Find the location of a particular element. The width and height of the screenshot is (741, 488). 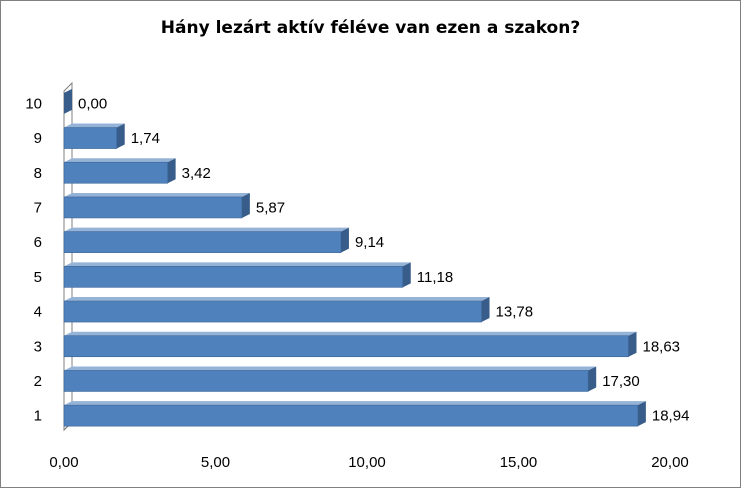

data-label: 1,74 is located at coordinates (145, 138).